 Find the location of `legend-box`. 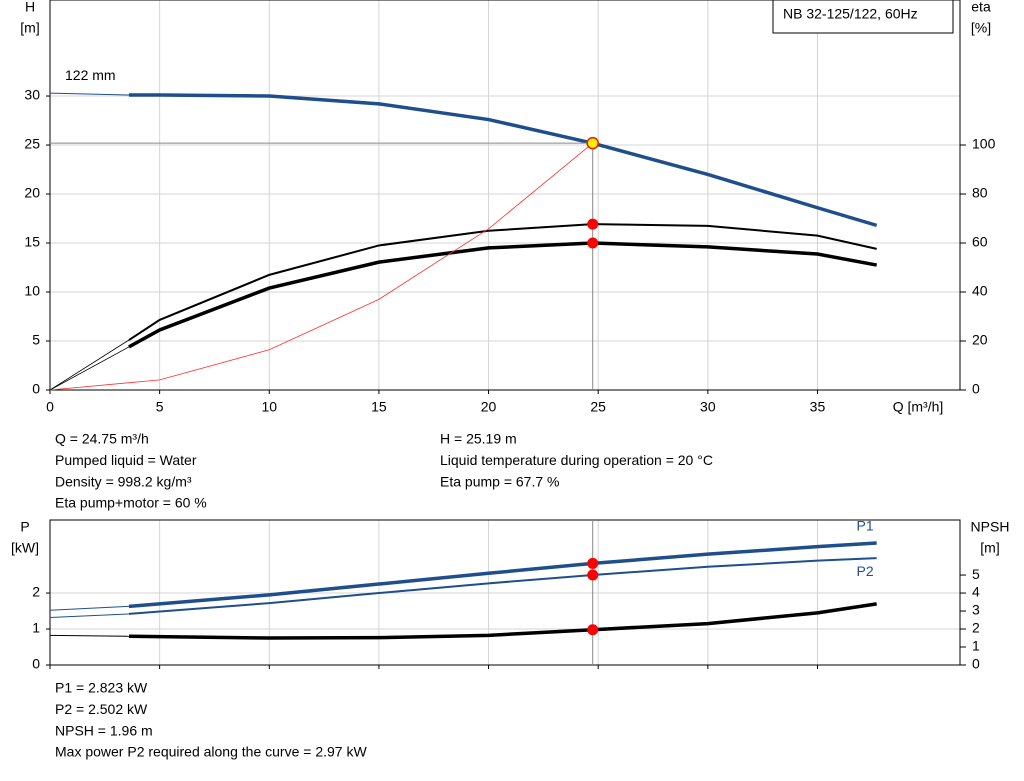

legend-box is located at coordinates (863, 17).